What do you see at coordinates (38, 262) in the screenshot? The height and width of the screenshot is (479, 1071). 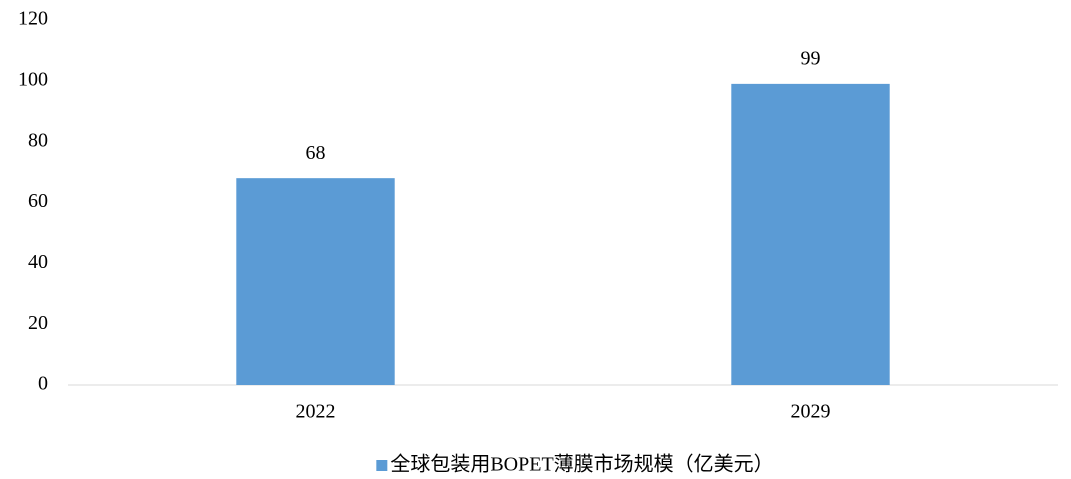 I see `y-tick-label: 40` at bounding box center [38, 262].